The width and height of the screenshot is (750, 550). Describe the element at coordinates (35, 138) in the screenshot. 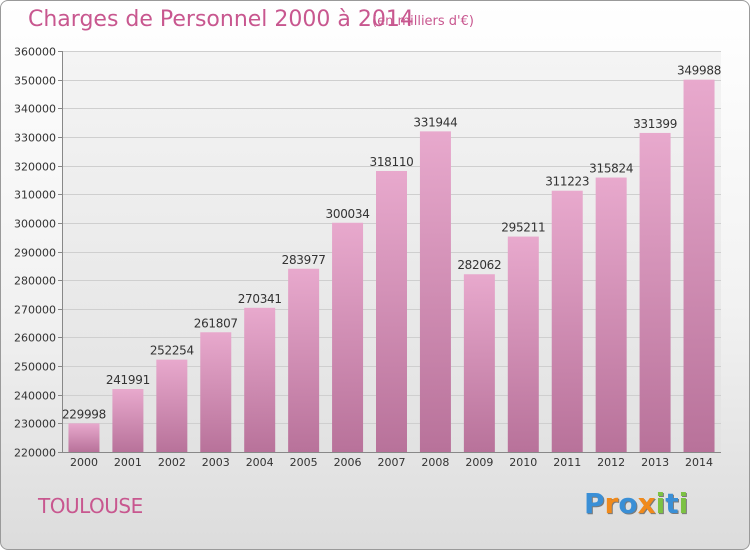

I see `y-tick-label: 330000` at that location.